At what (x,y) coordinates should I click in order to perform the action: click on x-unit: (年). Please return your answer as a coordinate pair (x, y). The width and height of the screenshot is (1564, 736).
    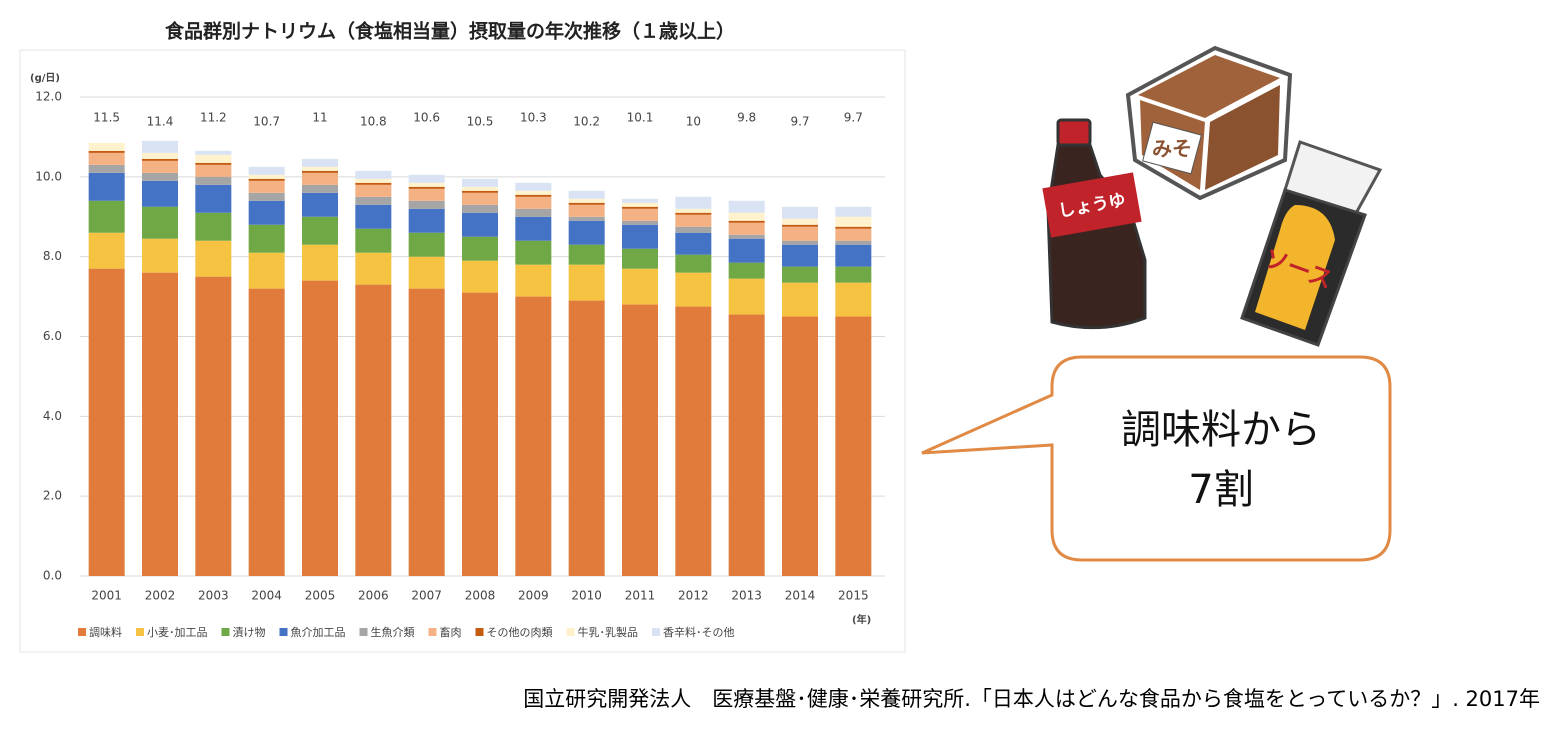
    Looking at the image, I should click on (861, 619).